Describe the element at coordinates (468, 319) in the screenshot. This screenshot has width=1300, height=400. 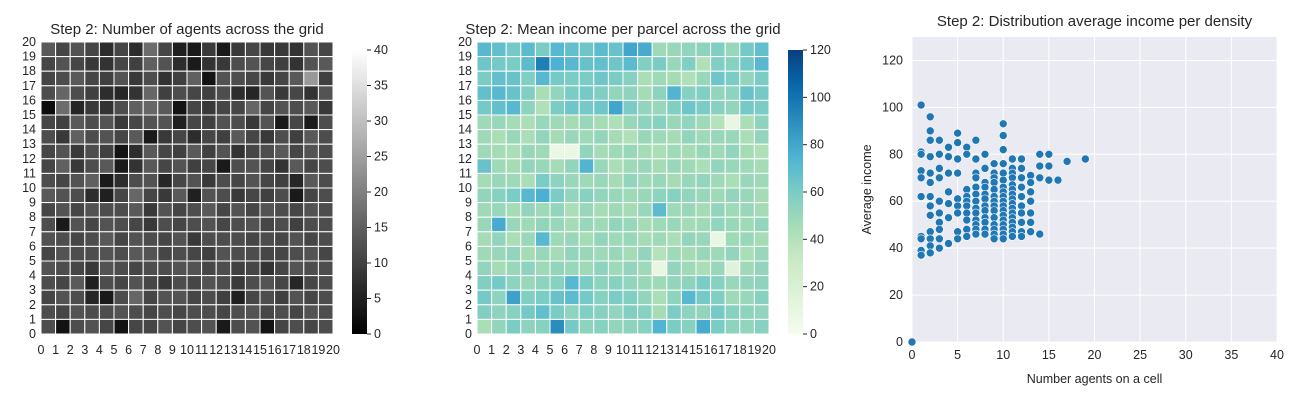
I see `y-tick-label: 1` at that location.